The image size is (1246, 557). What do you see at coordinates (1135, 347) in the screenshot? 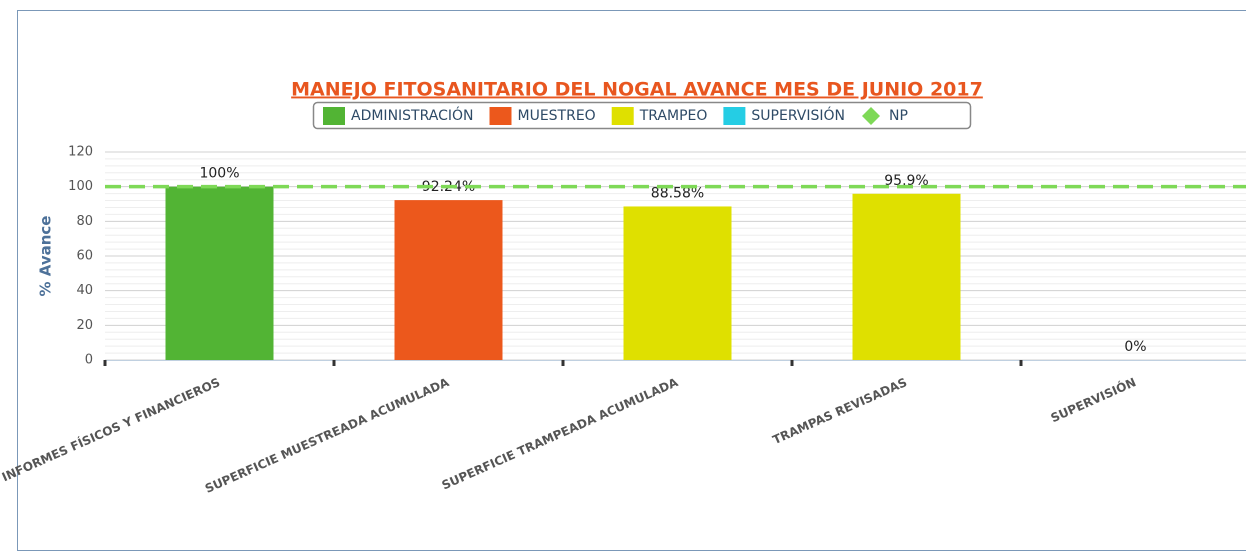
I see `data-label: 0%` at bounding box center [1135, 347].